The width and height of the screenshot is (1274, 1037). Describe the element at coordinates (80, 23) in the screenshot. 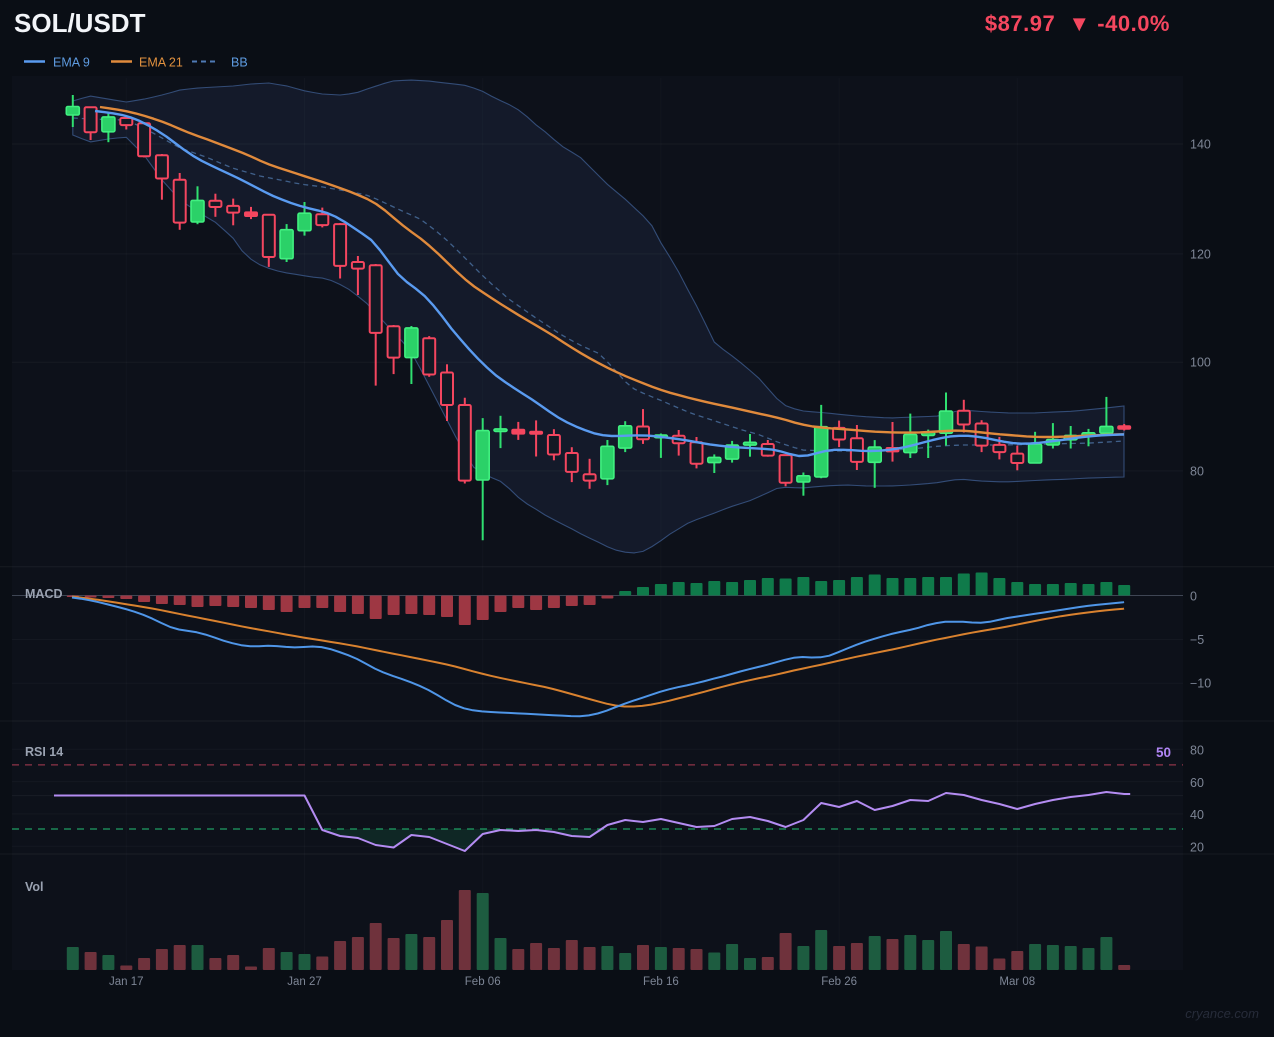

I see `svg-text: SOL/USDT` at that location.